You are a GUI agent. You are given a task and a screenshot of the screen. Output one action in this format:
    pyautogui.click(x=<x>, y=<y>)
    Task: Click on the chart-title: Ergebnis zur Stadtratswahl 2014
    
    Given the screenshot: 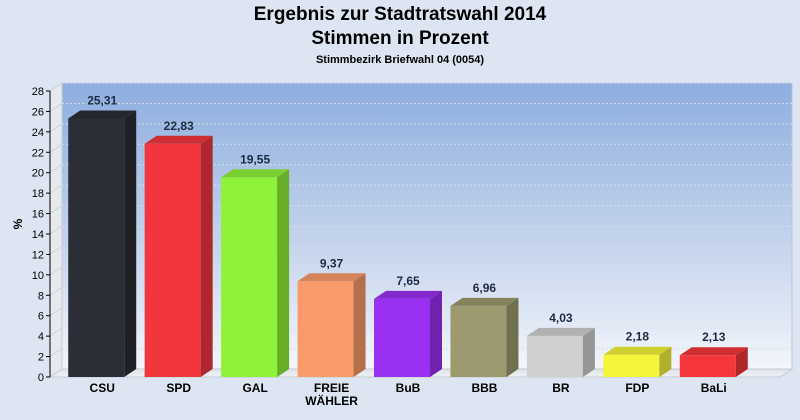 What is the action you would take?
    pyautogui.click(x=400, y=14)
    